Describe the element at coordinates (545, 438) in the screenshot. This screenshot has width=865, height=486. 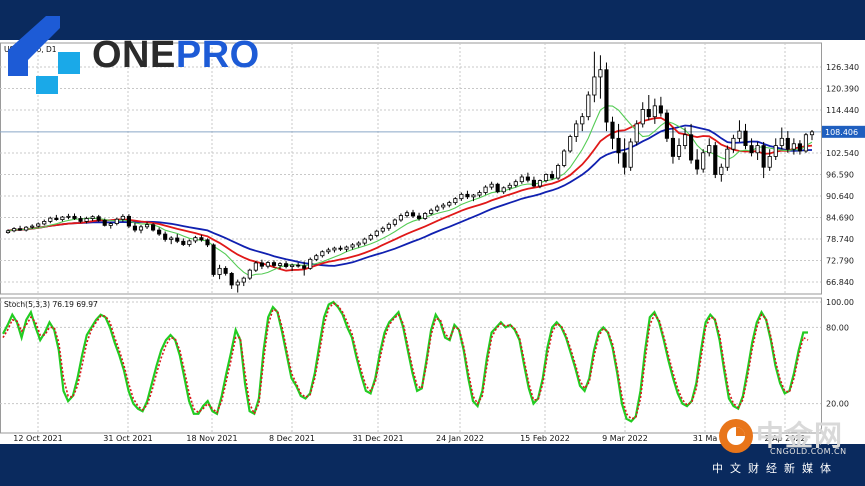
I see `x-tick-label: 15 Feb 2022` at that location.